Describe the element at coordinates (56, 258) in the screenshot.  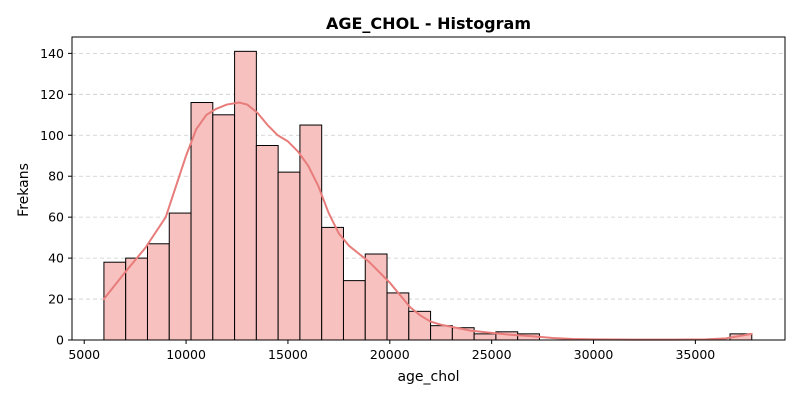
I see `y-tick-label-2: 40` at that location.